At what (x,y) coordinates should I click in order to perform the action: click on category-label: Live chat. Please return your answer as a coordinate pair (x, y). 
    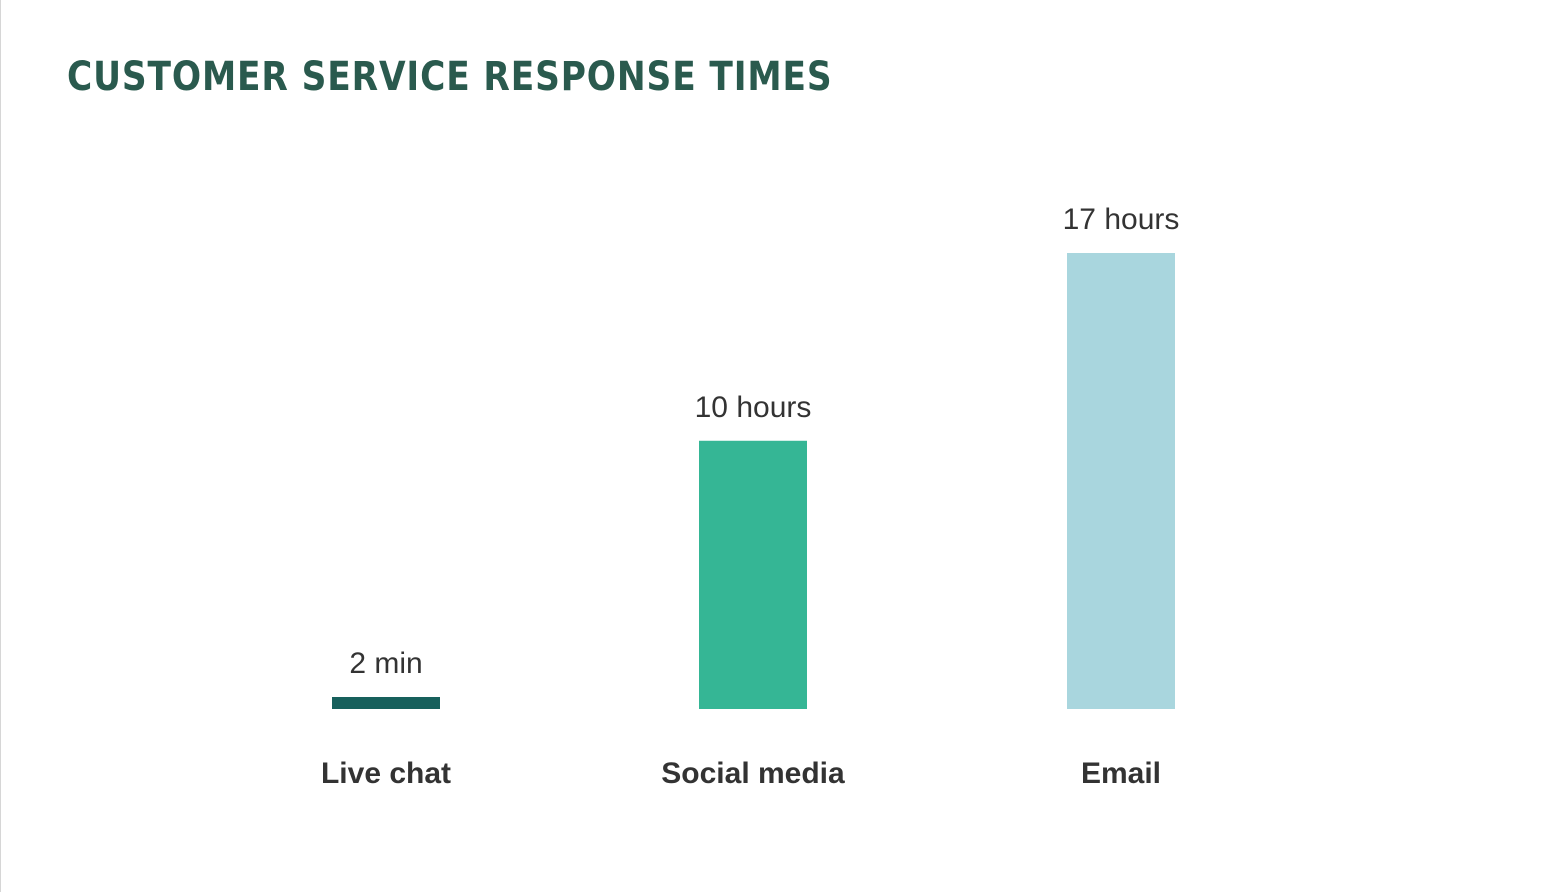
    Looking at the image, I should click on (386, 773).